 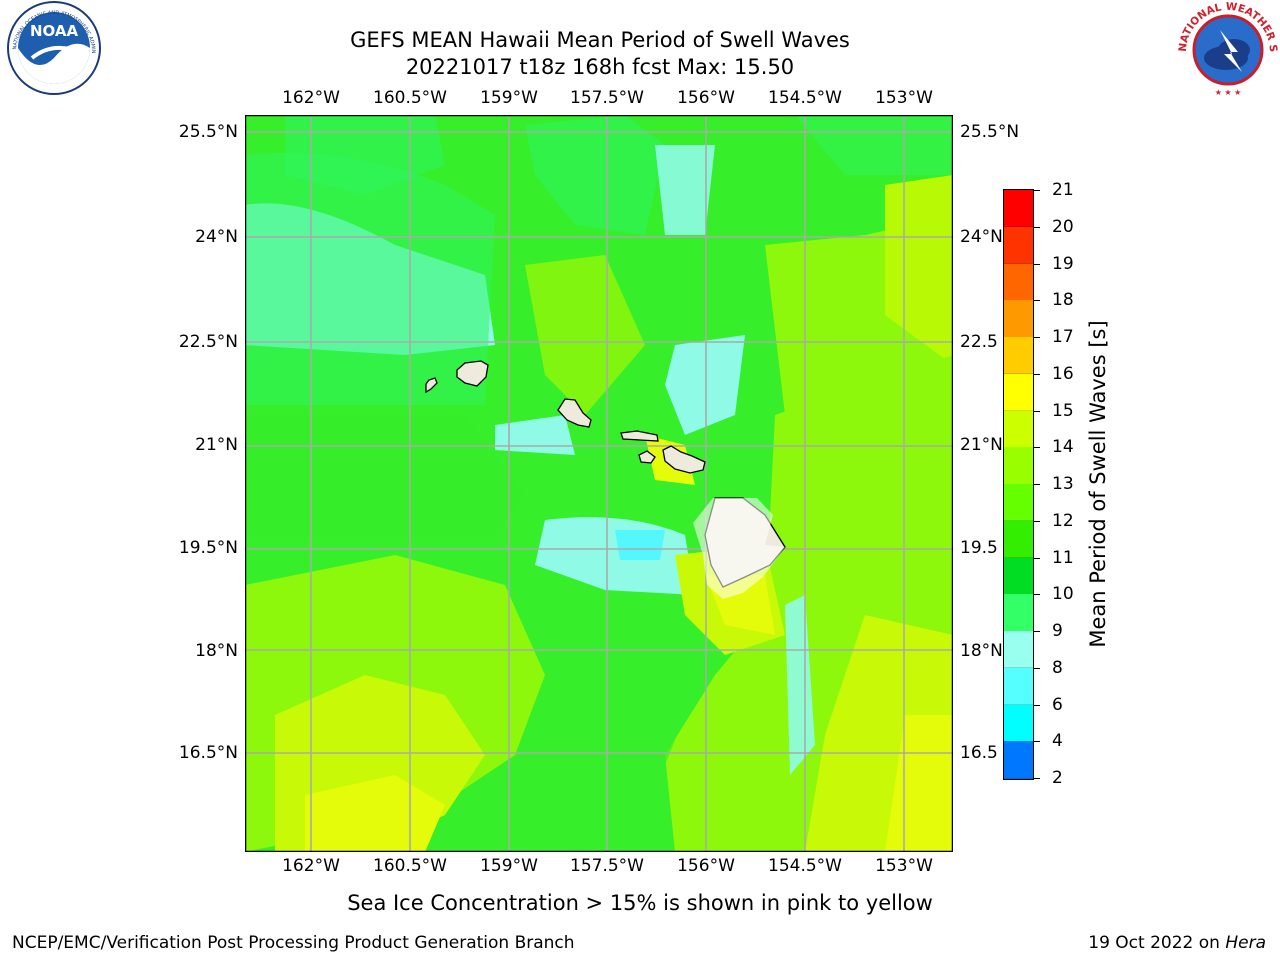 What do you see at coordinates (208, 132) in the screenshot?
I see `lat-tick-left: 25.5°N` at bounding box center [208, 132].